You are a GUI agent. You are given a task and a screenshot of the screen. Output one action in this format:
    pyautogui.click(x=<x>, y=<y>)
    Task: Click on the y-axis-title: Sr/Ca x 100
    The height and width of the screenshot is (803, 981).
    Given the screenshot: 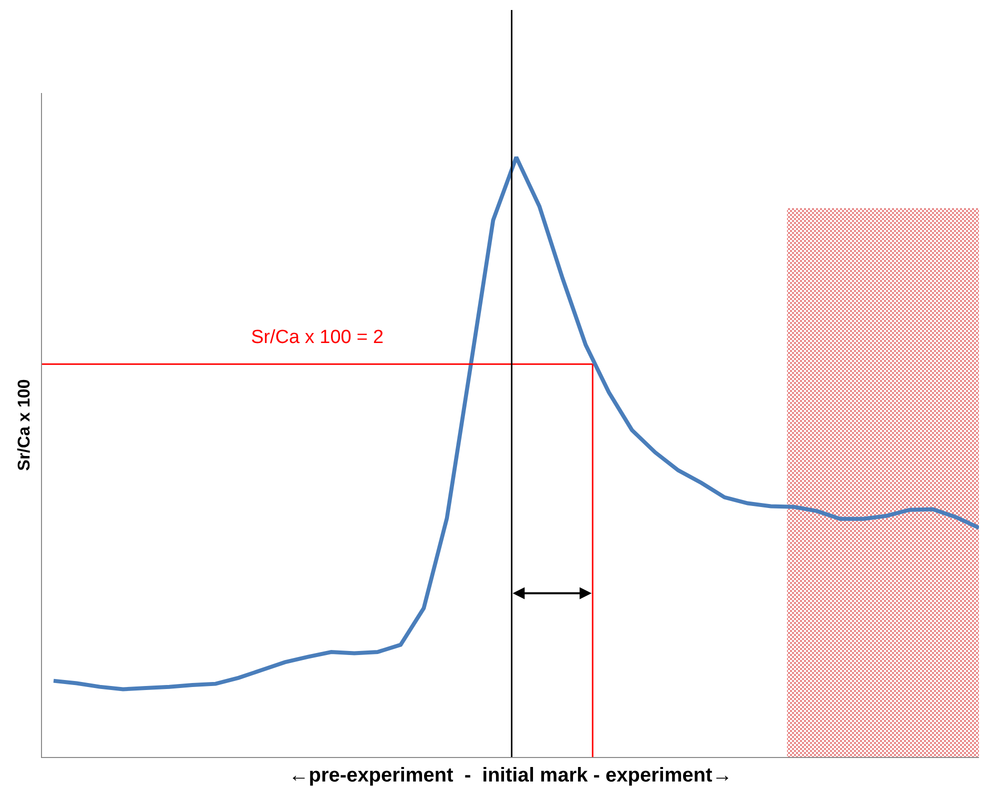 What is the action you would take?
    pyautogui.click(x=24, y=425)
    